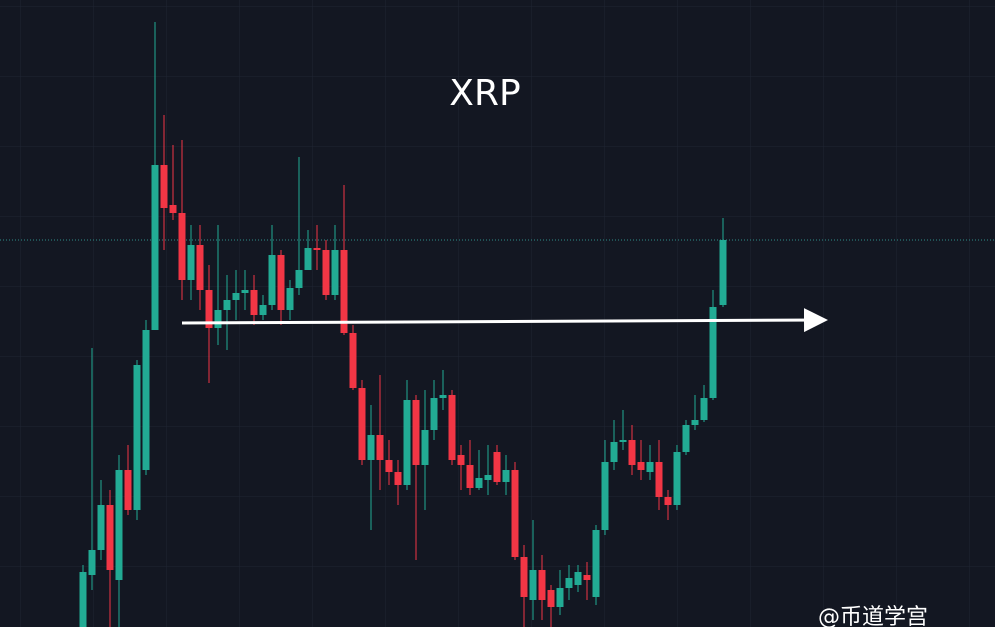  I want to click on watermark: @币道学宫, so click(873, 616).